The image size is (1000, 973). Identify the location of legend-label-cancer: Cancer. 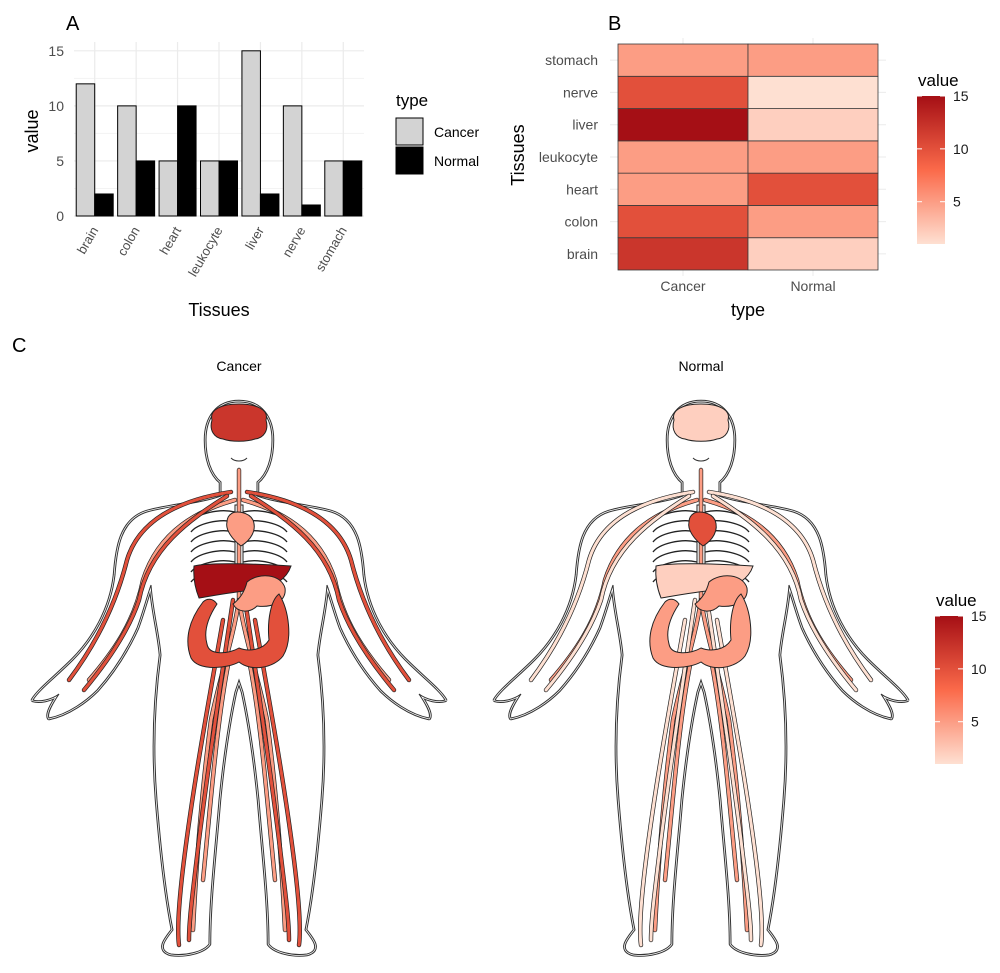
(456, 132).